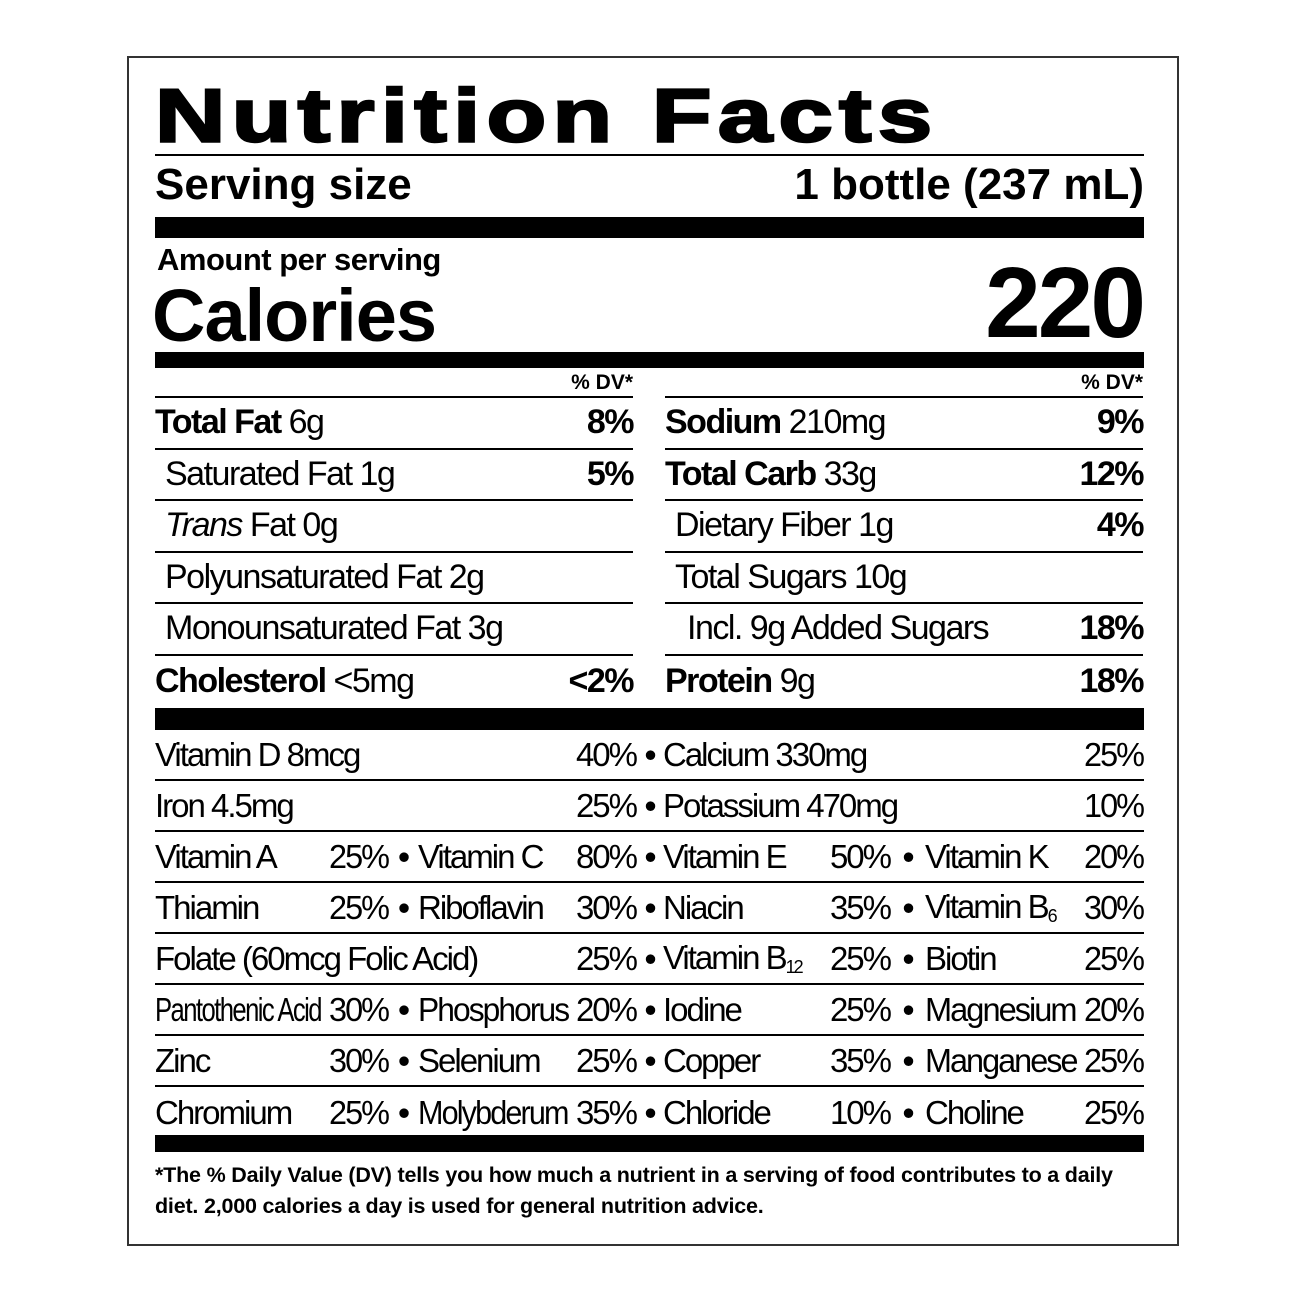 Image resolution: width=1300 pixels, height=1300 pixels. What do you see at coordinates (991, 907) in the screenshot?
I see `micronutrient-name-text: Vitamin B6` at bounding box center [991, 907].